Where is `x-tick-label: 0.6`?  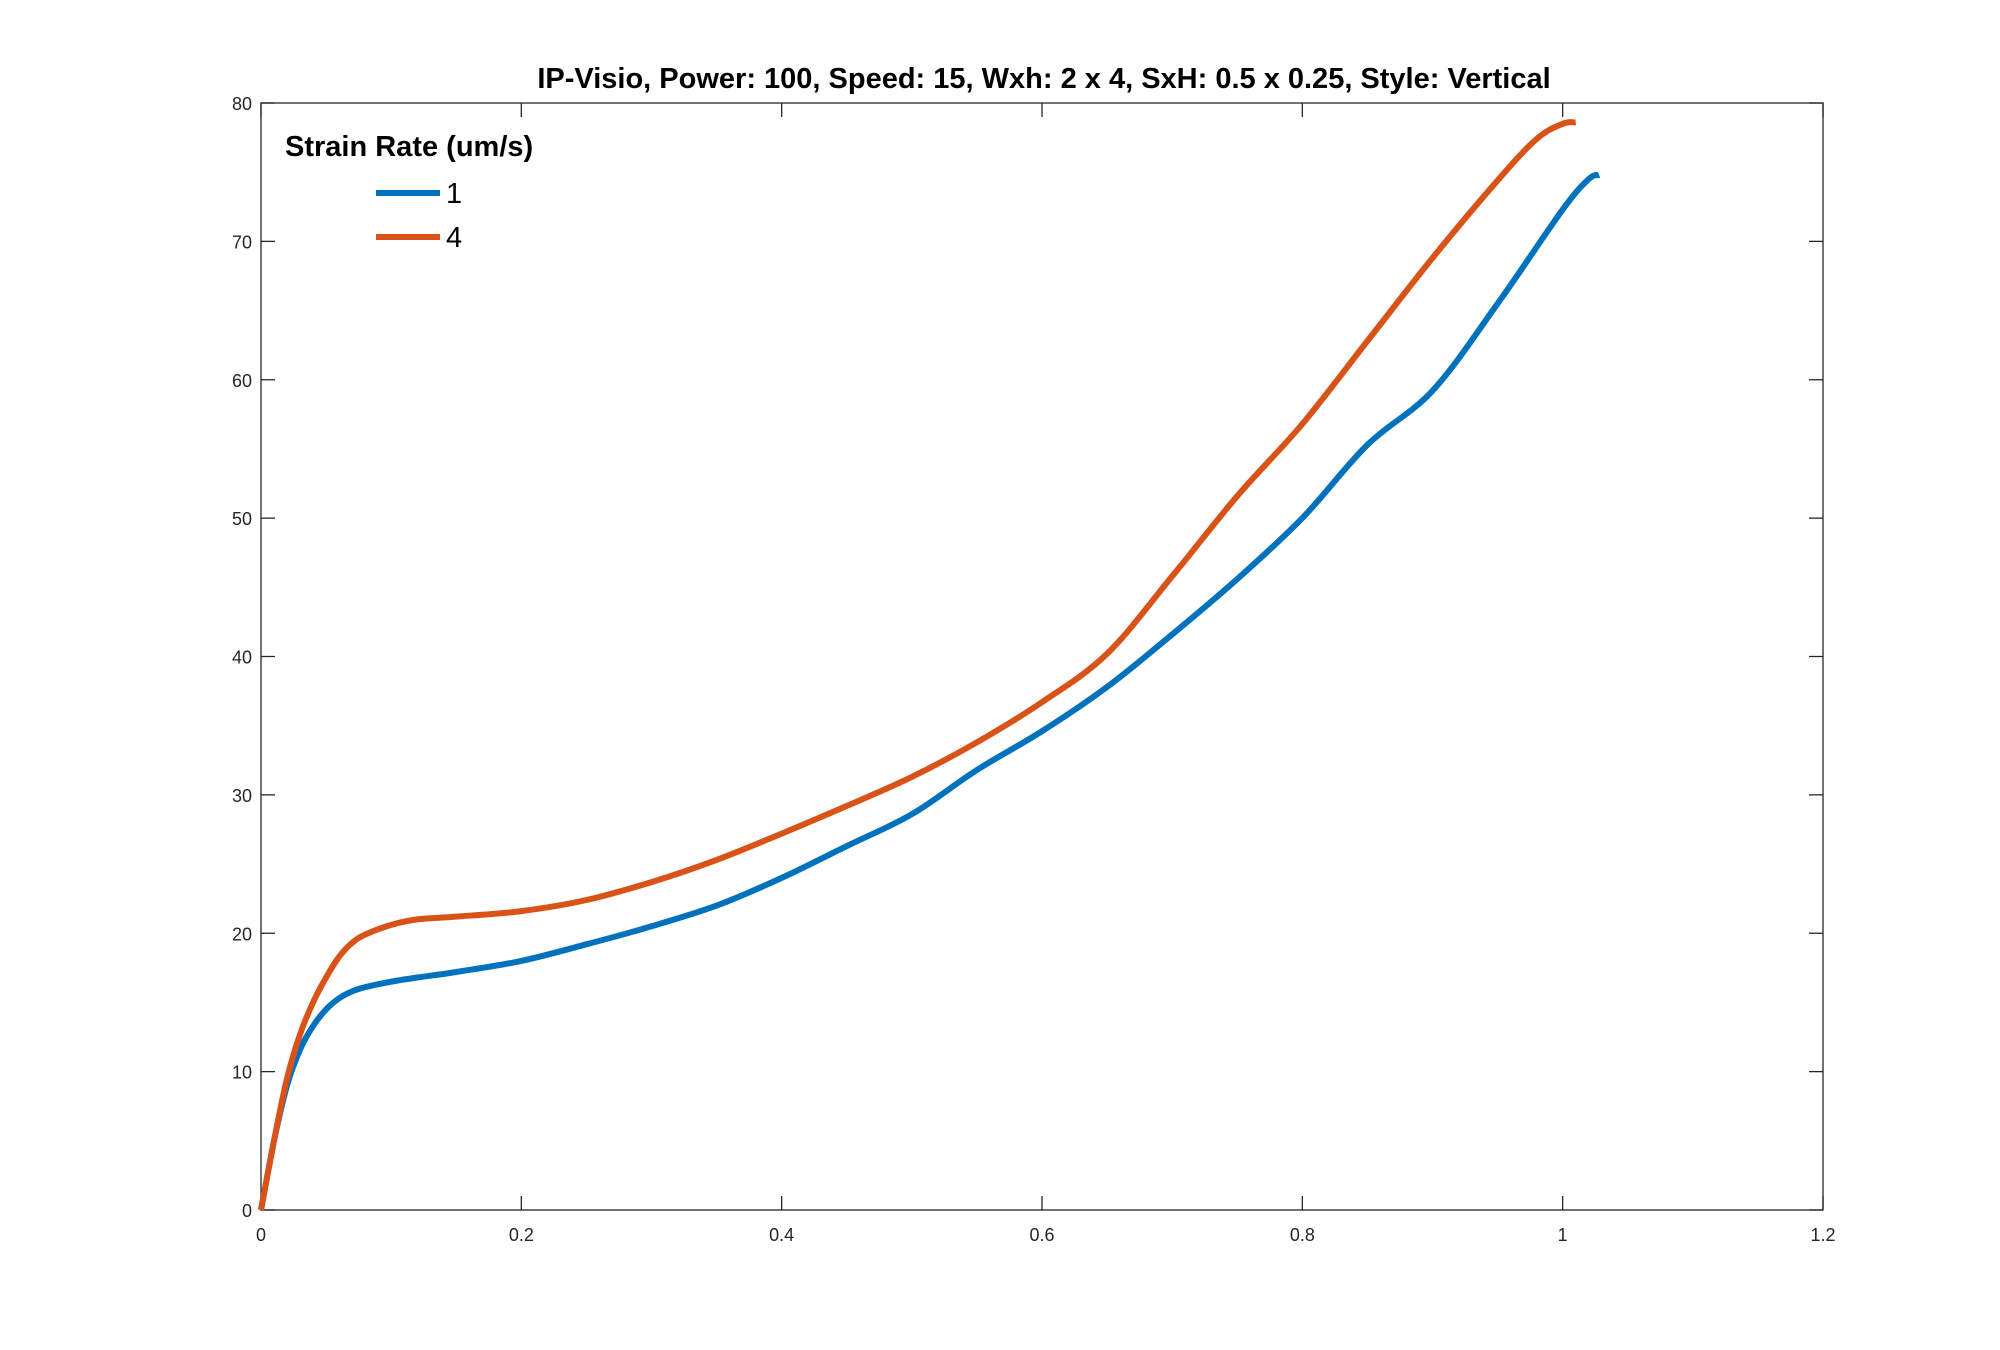 x-tick-label: 0.6 is located at coordinates (1041, 1235).